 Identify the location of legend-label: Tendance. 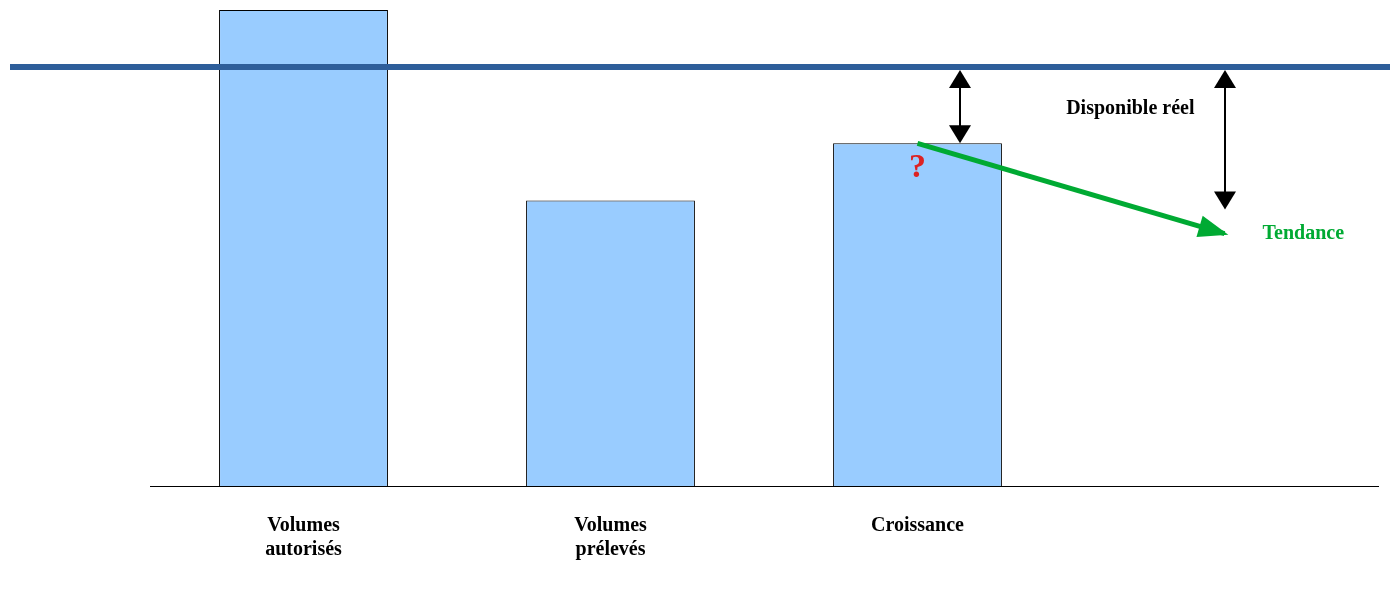
(1303, 231).